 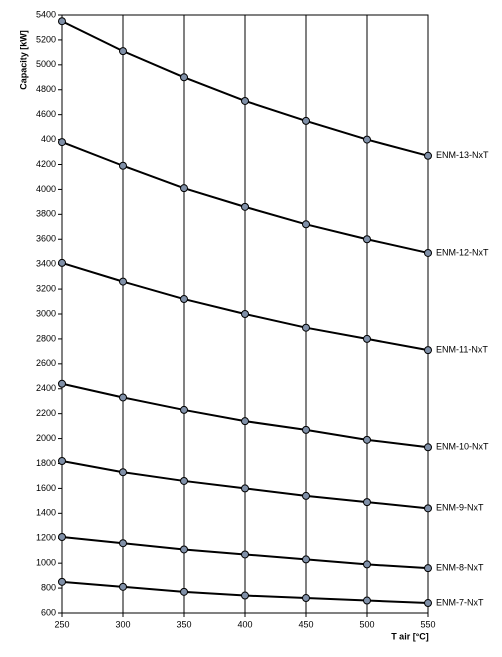 What do you see at coordinates (46, 64) in the screenshot?
I see `y-tick-label: 5000` at bounding box center [46, 64].